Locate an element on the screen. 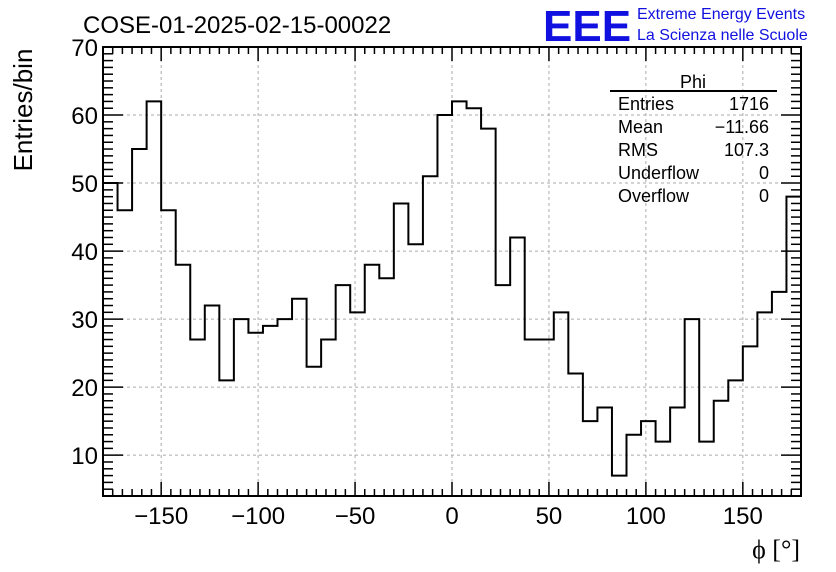 The image size is (836, 572). stats-row-label: Overflow is located at coordinates (654, 196).